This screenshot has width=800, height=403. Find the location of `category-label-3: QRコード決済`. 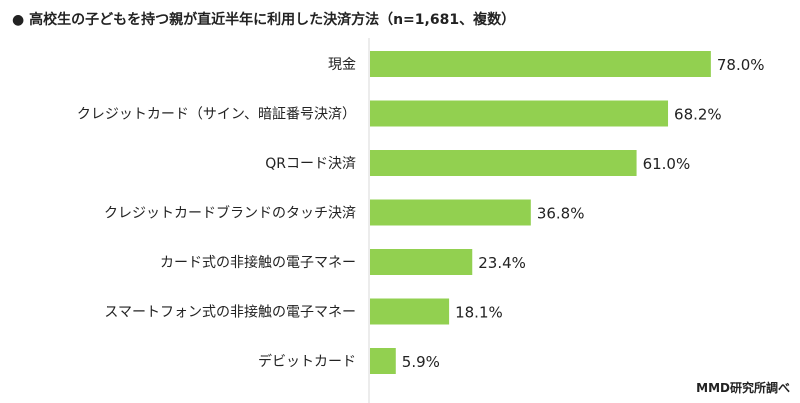

category-label-3: QRコード決済 is located at coordinates (310, 164).